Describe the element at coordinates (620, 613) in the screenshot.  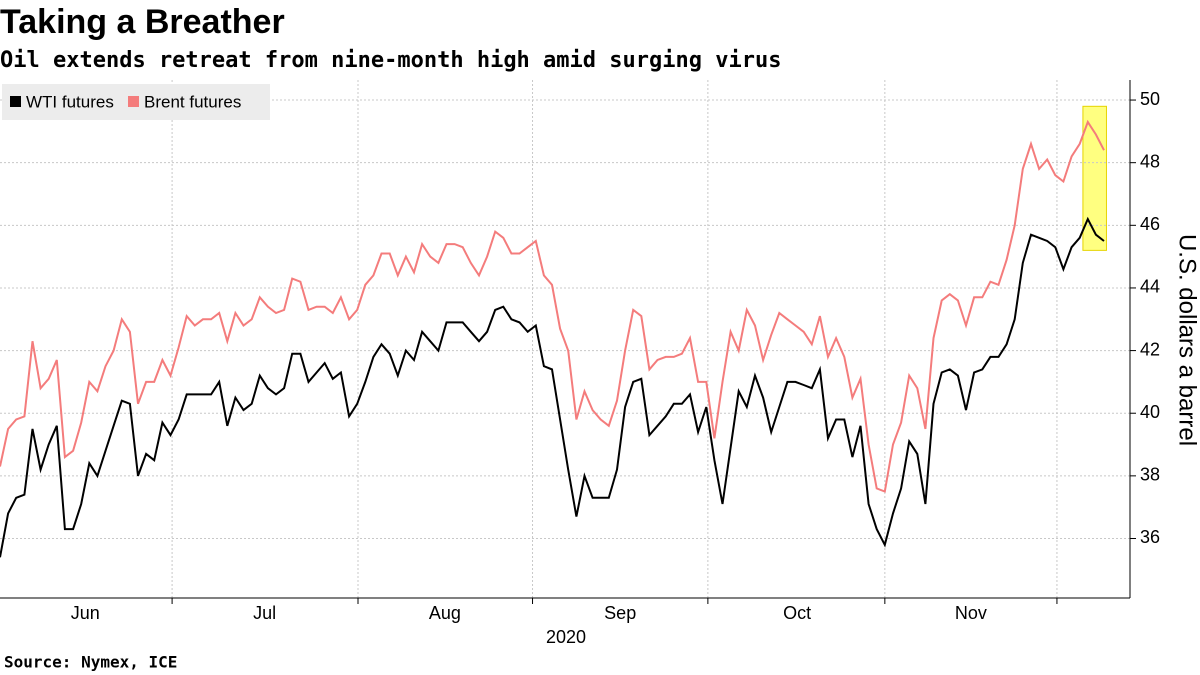
I see `x-tick-label: Sep` at that location.